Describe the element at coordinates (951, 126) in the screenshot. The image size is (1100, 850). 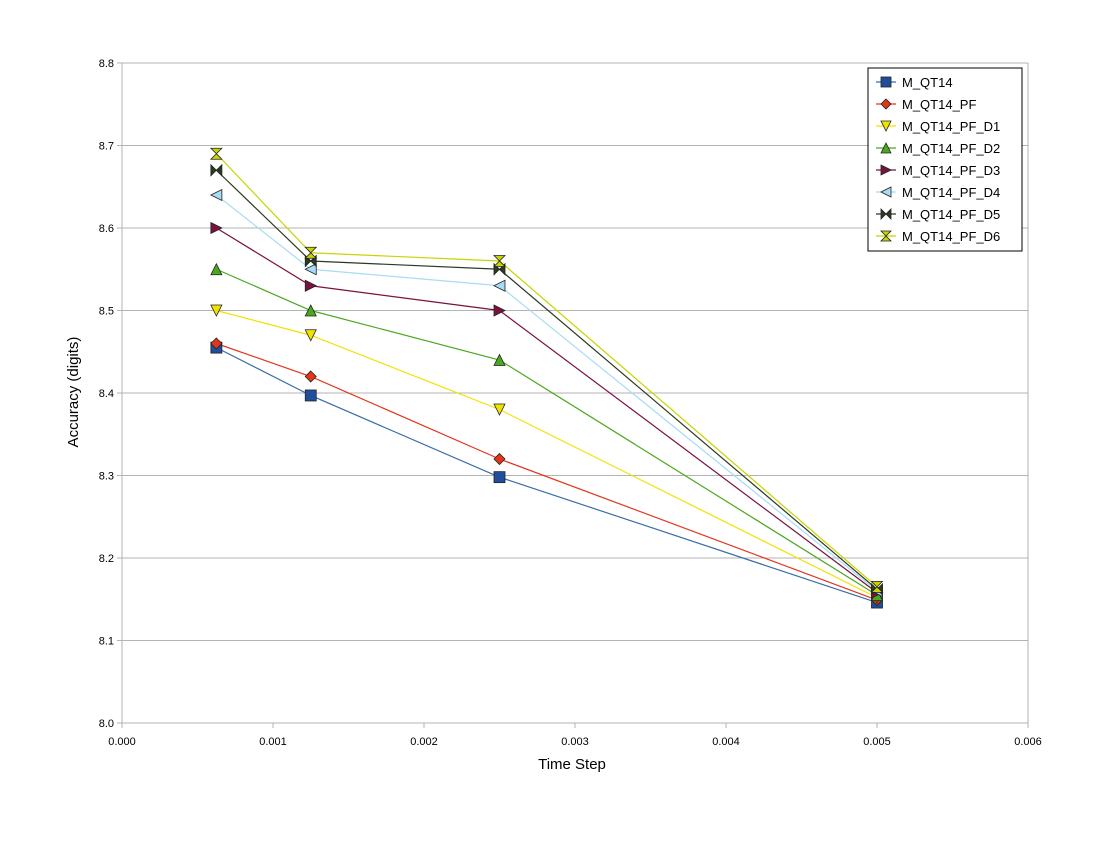
I see `legend-label: M_QT14_PF_D1` at that location.